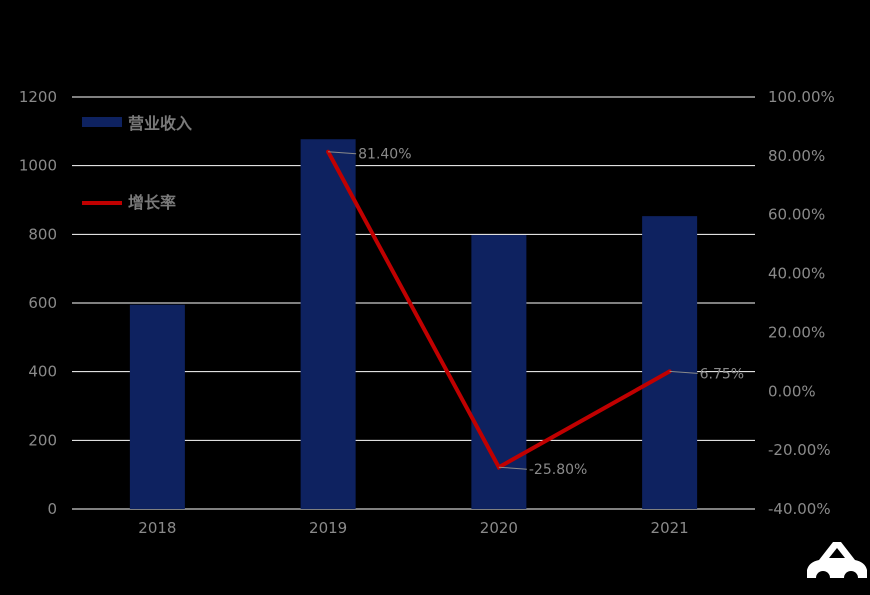 This screenshot has width=870, height=595. I want to click on legend-label-bar: 营业收入, so click(160, 123).